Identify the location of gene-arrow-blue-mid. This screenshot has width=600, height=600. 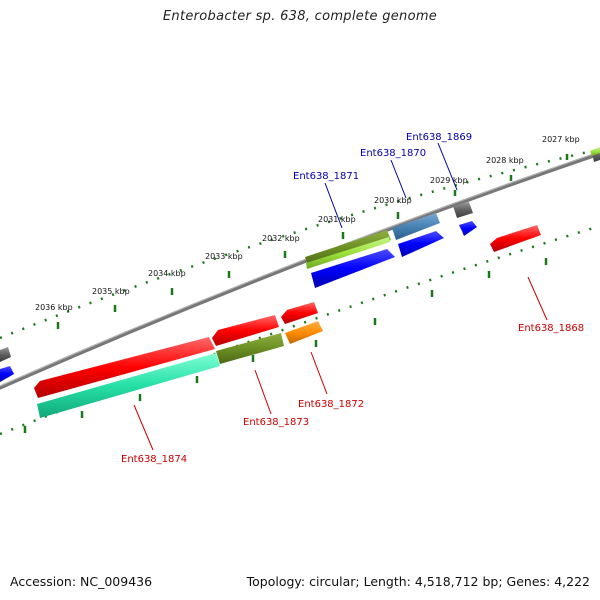
(421, 244).